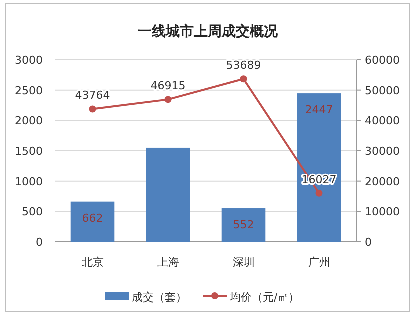 The height and width of the screenshot is (320, 416). What do you see at coordinates (382, 151) in the screenshot?
I see `y2-tick-label: 30000` at bounding box center [382, 151].